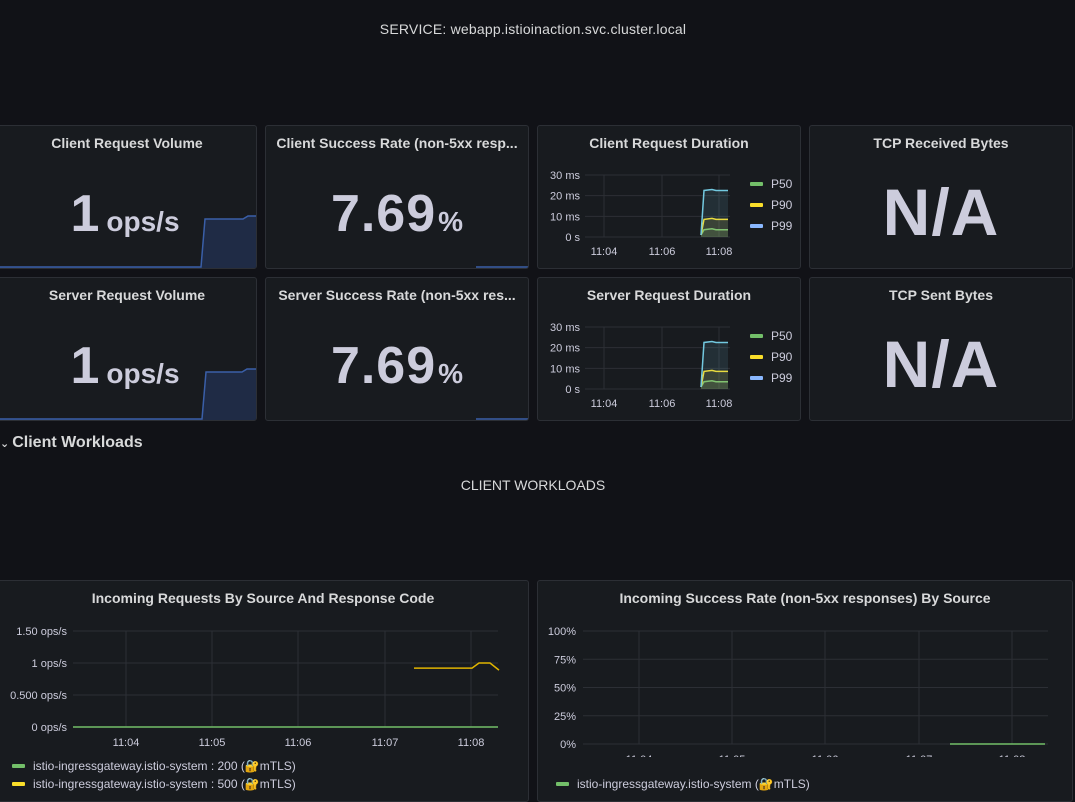  What do you see at coordinates (798, 691) in the screenshot?
I see `incoming-success-chart: 100% 75% 50% 25% 0% 11:04 11:05 11:06 11:07 11:08` at bounding box center [798, 691].